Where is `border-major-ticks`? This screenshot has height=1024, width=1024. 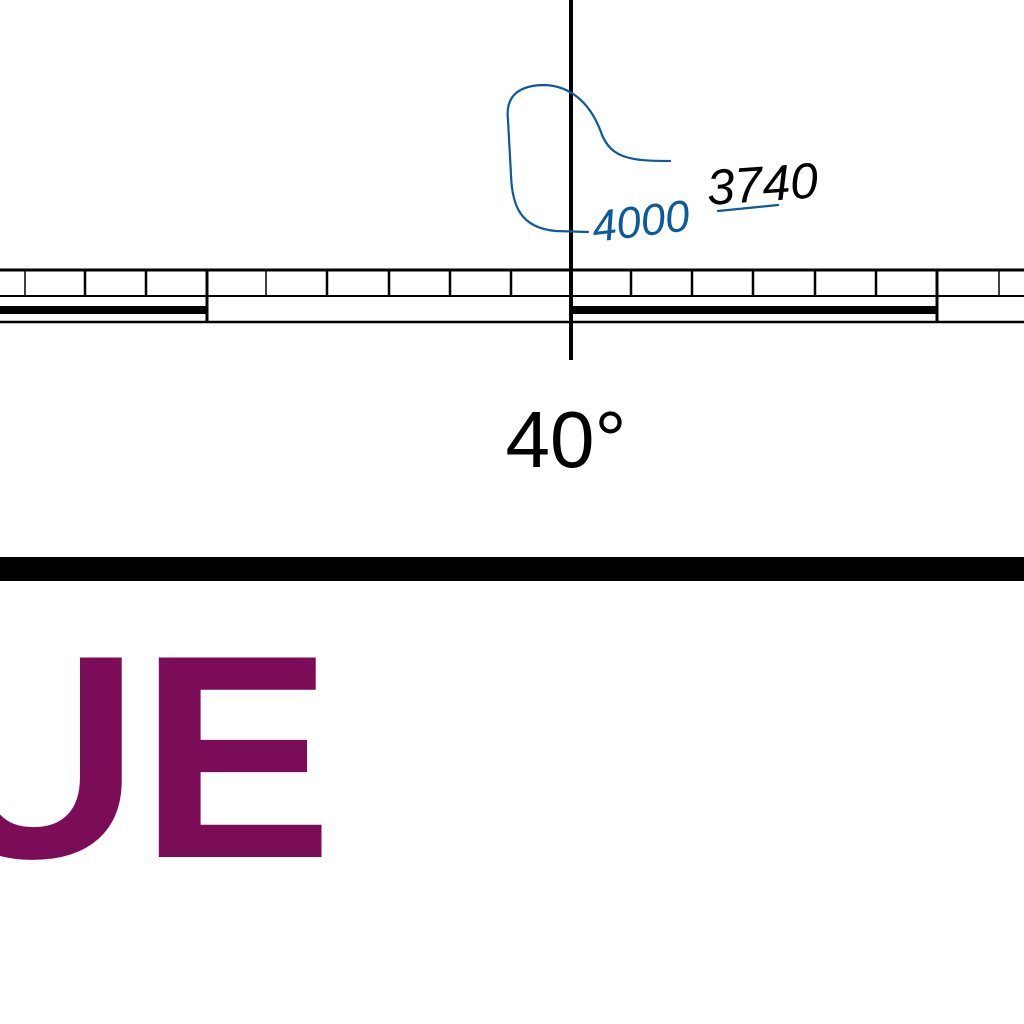
border-major-ticks is located at coordinates (572, 296).